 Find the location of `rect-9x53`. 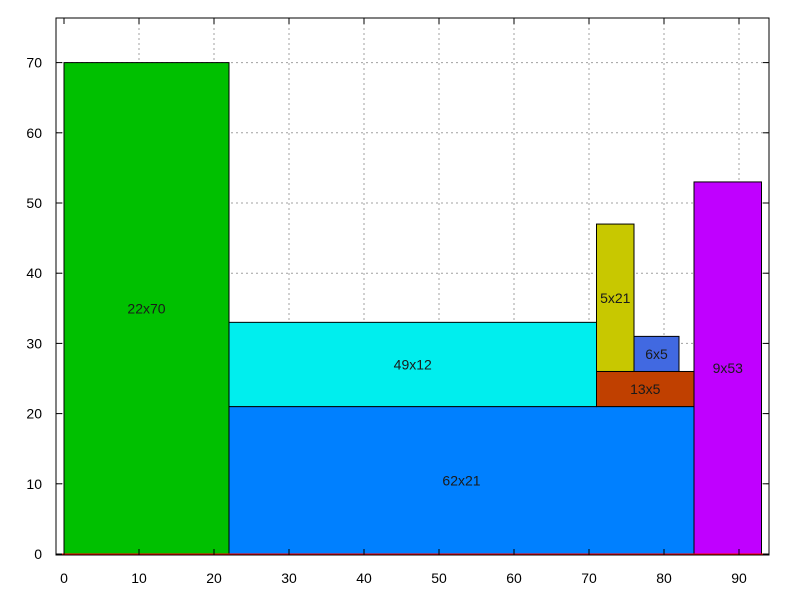

rect-9x53 is located at coordinates (727, 368).